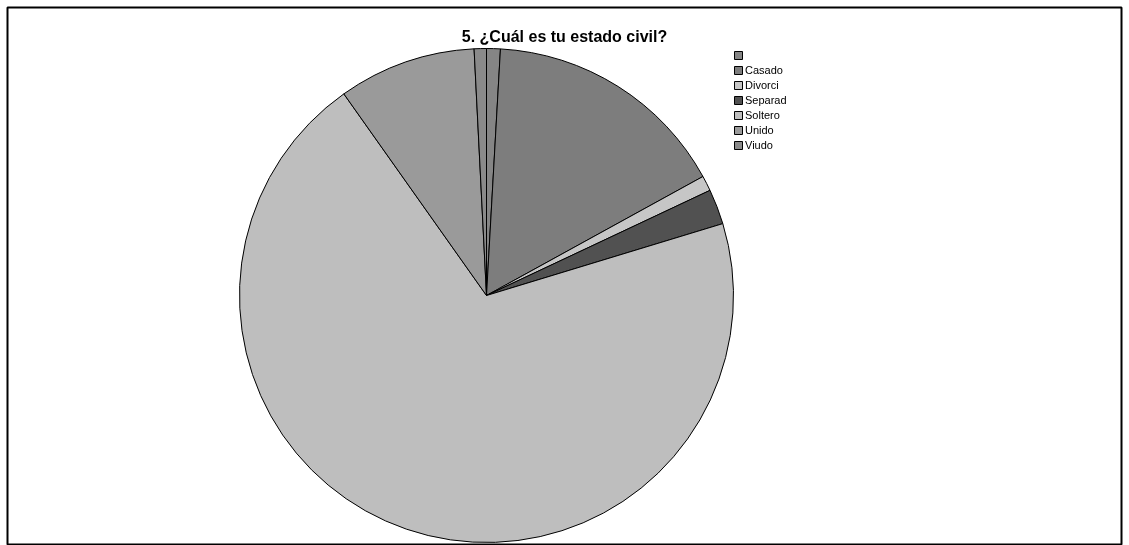 This screenshot has width=1129, height=545. Describe the element at coordinates (766, 99) in the screenshot. I see `legend-label: Separad` at that location.